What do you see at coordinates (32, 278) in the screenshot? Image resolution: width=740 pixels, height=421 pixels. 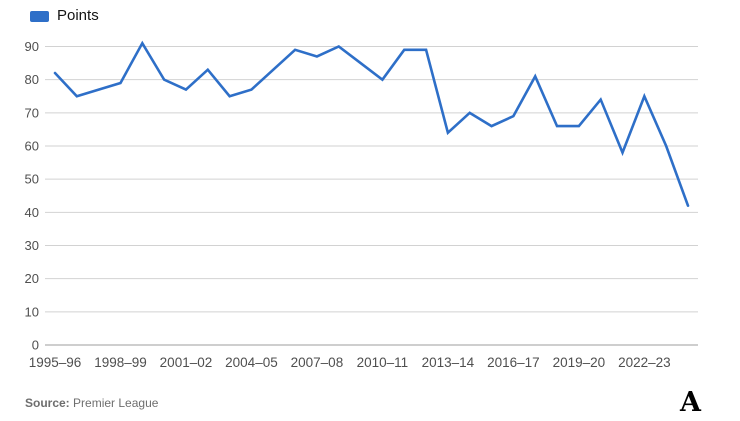 I see `y-tick-label: 20` at bounding box center [32, 278].